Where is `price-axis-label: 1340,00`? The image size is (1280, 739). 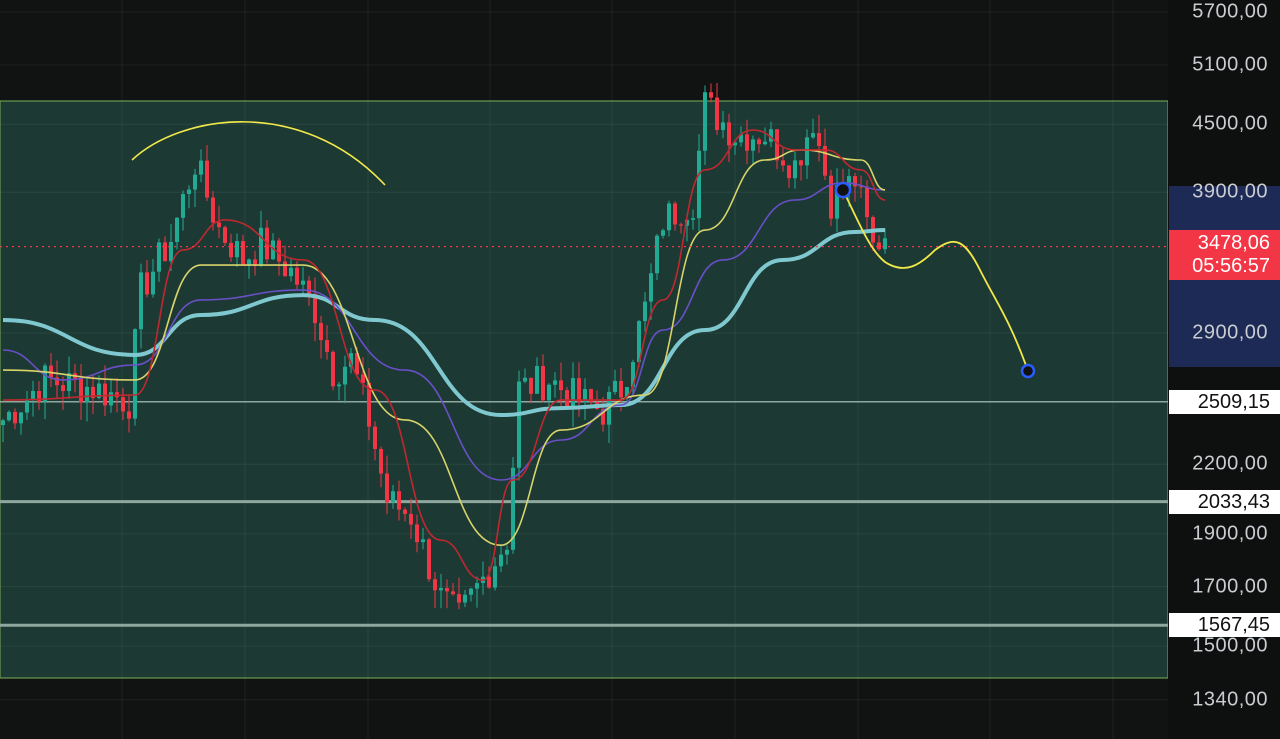 price-axis-label: 1340,00 is located at coordinates (1230, 699).